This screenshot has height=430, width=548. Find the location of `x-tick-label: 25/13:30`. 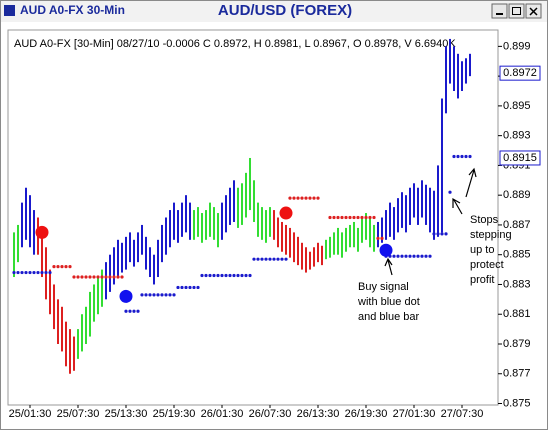

x-tick-label: 25/13:30 is located at coordinates (126, 414).